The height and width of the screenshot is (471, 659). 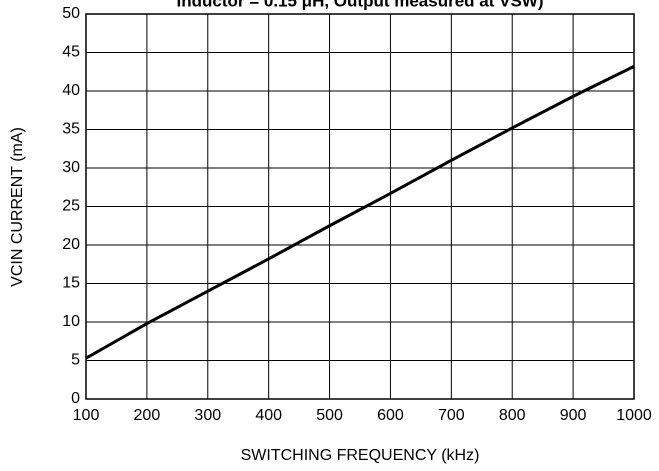 I want to click on y-tick-label: 40, so click(x=71, y=90).